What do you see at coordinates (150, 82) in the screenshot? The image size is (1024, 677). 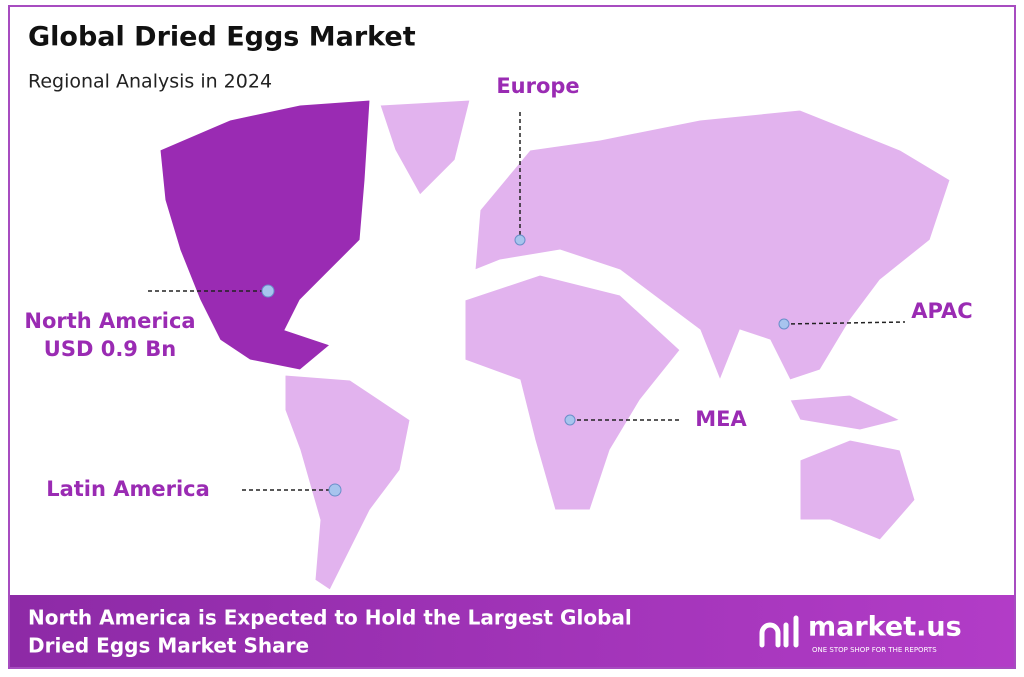 I see `subtitle: Regional Analysis in 2024` at bounding box center [150, 82].